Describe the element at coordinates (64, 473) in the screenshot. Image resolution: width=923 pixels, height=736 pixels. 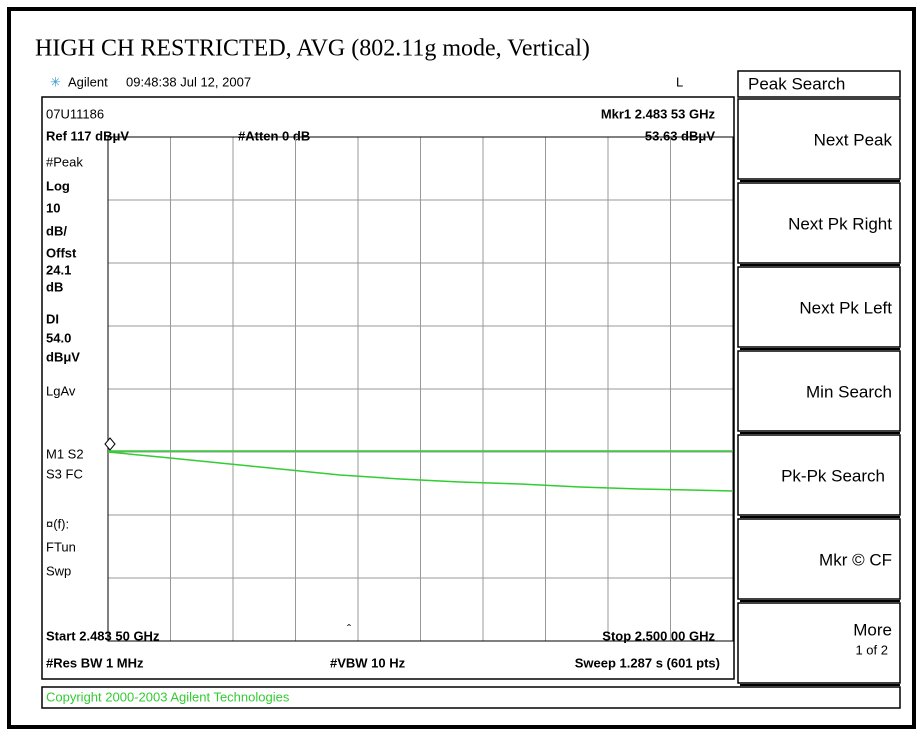
I see `side-label: S3 FC` at that location.